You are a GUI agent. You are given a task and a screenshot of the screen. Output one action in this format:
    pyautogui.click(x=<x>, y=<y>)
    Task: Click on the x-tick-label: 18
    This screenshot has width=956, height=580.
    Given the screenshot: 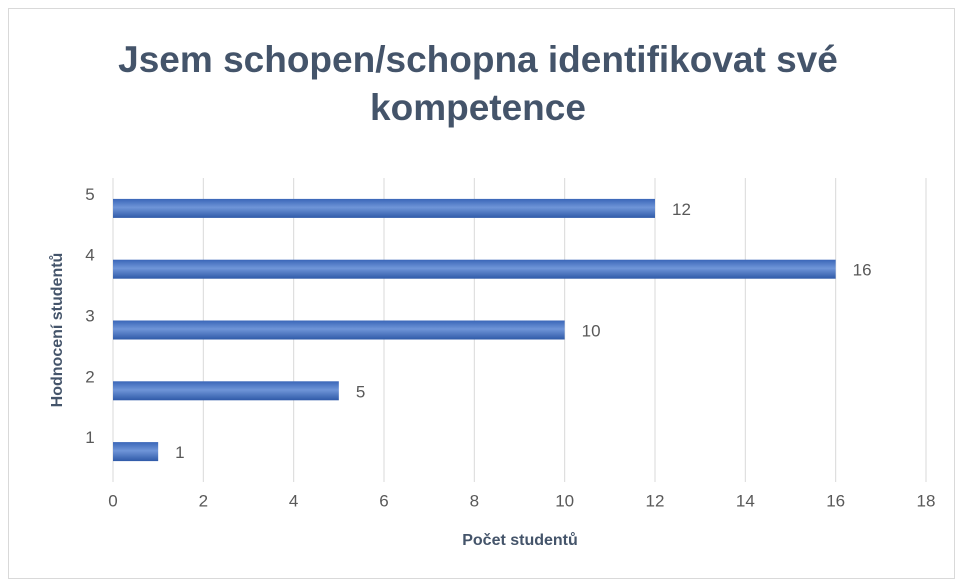 What is the action you would take?
    pyautogui.click(x=926, y=500)
    